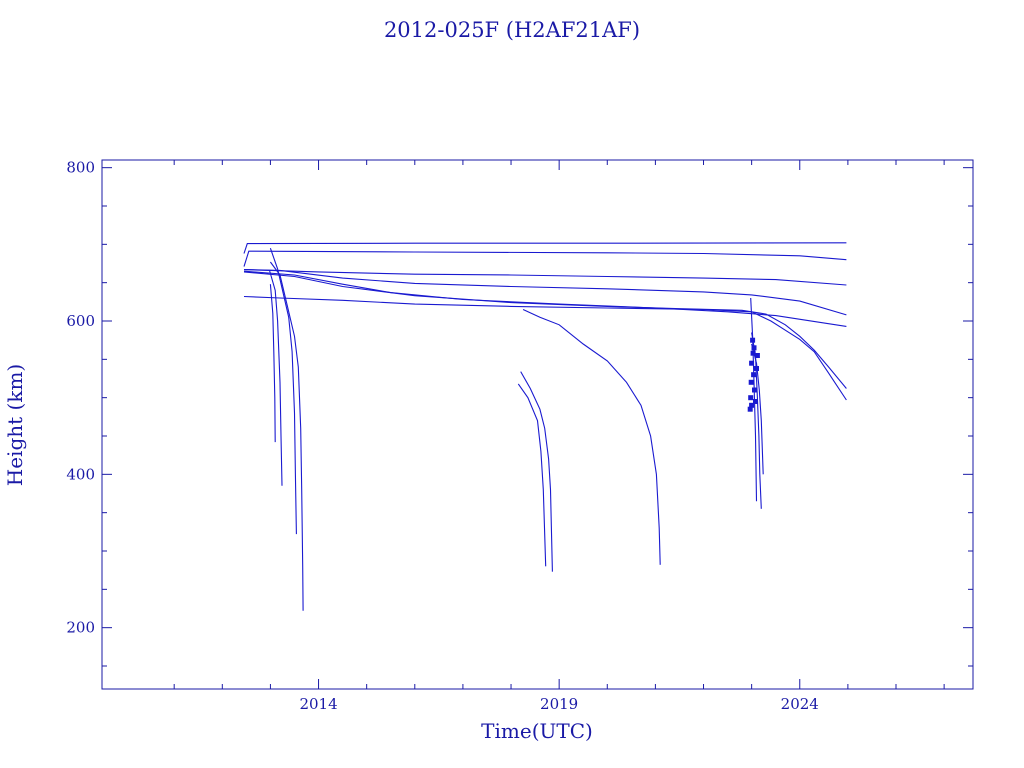 This screenshot has height=768, width=1024. Describe the element at coordinates (15, 425) in the screenshot. I see `y-axis-label: Height (km)` at that location.